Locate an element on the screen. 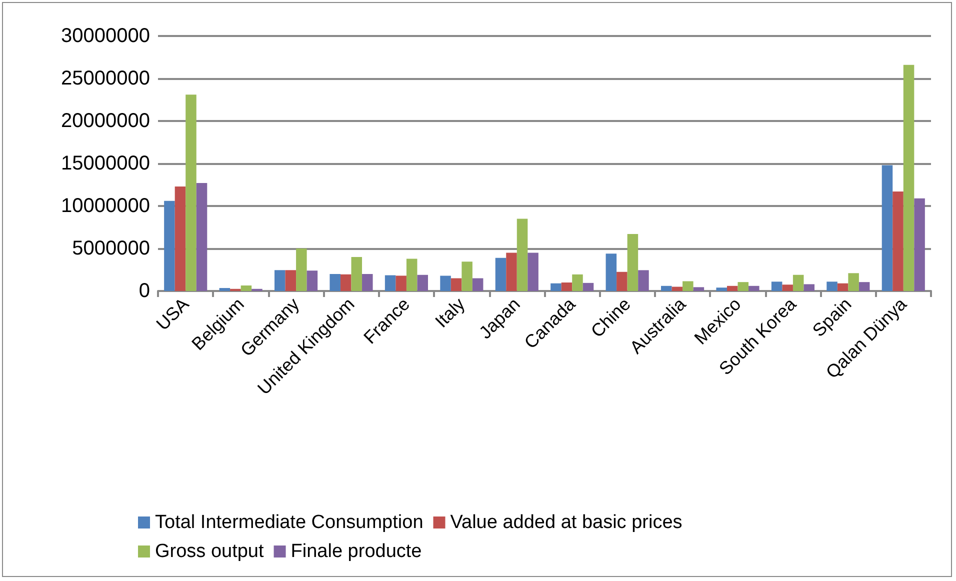 The height and width of the screenshot is (581, 956). x-tick-label: Italy is located at coordinates (450, 313).